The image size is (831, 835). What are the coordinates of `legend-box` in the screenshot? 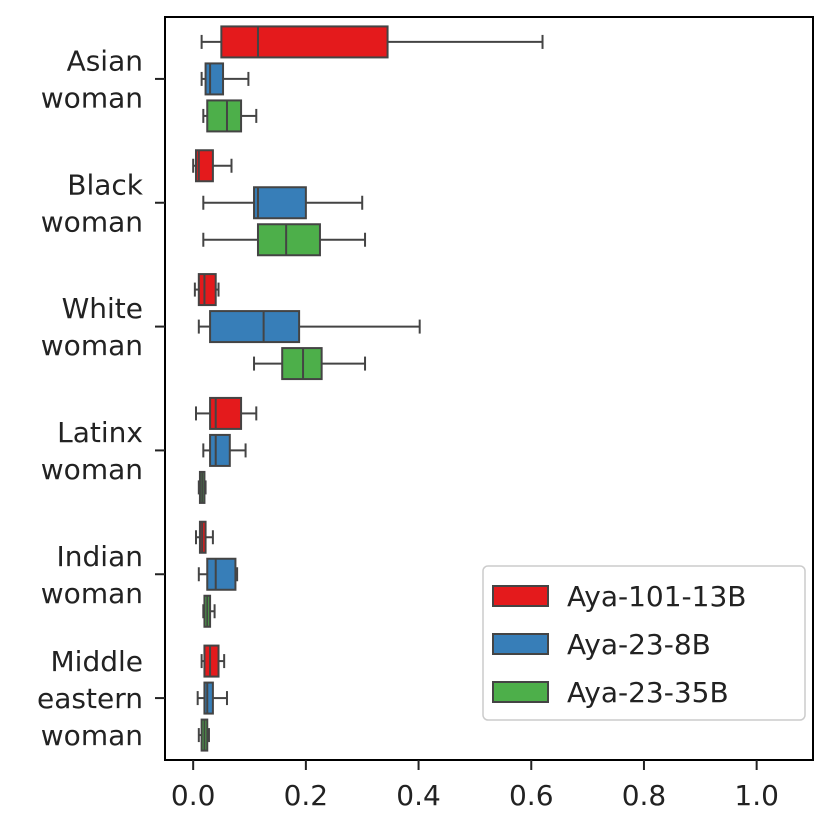 It's located at (644, 643).